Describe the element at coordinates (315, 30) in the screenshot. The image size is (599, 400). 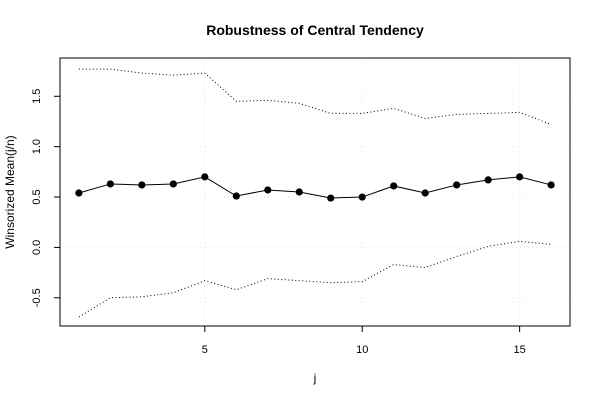
I see `chart-title: Robustness of Central Tendency` at that location.